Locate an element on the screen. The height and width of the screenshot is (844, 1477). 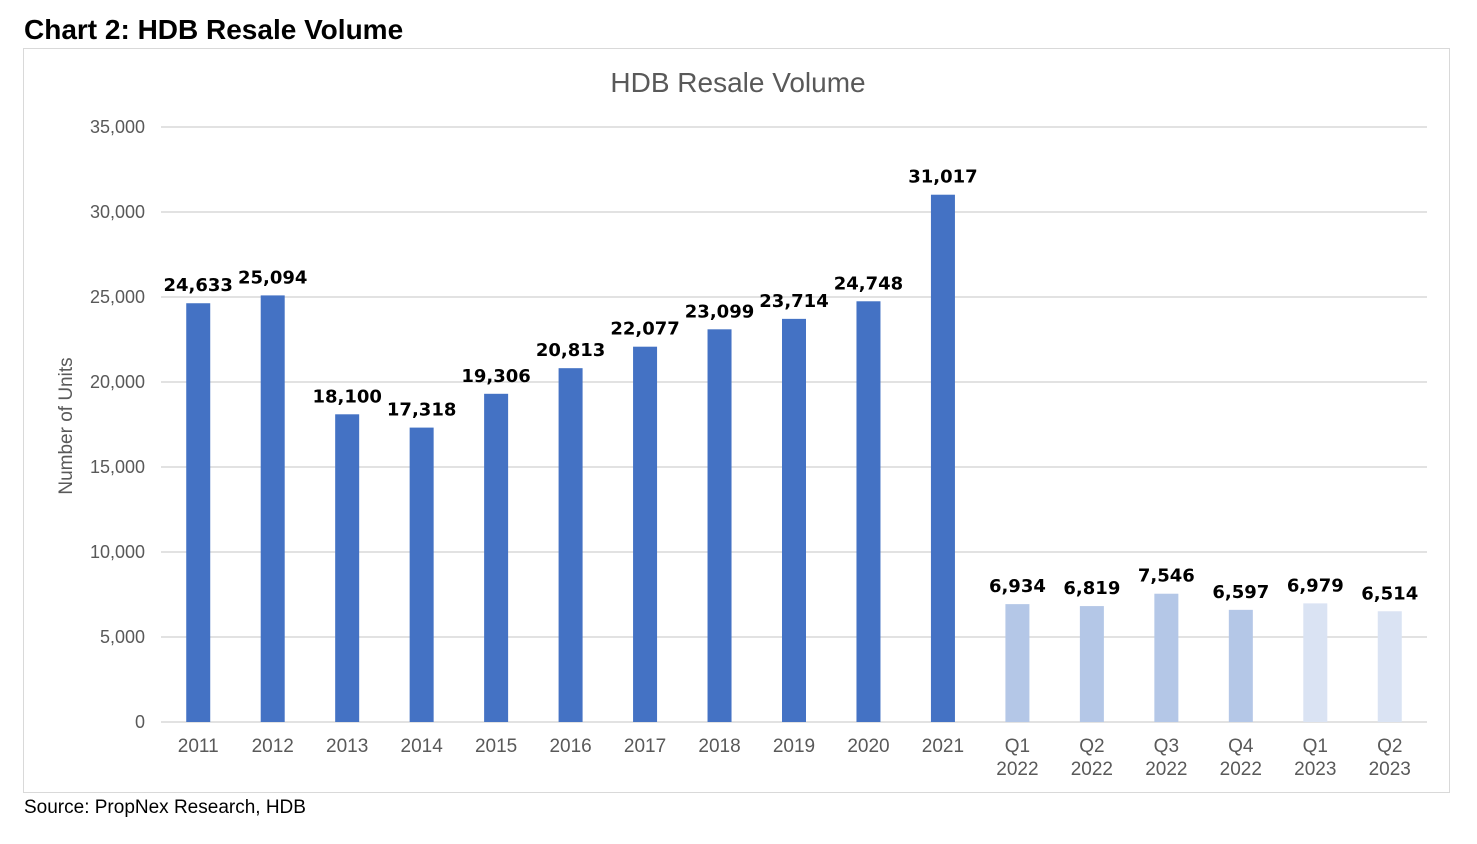
data-label: 17,318 is located at coordinates (421, 410).